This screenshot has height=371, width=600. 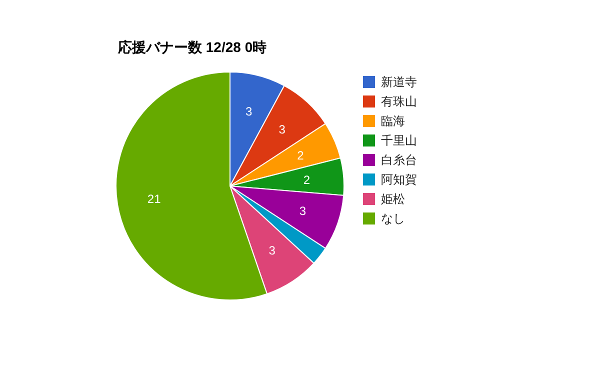 I want to click on legend-label: 阿知賀, so click(x=399, y=179).